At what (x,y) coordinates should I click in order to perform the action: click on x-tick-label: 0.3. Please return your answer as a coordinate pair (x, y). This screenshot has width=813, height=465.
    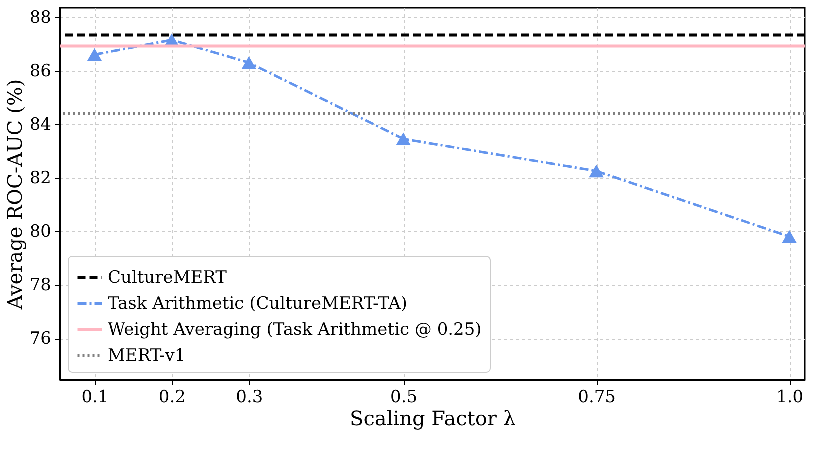
    Looking at the image, I should click on (250, 398).